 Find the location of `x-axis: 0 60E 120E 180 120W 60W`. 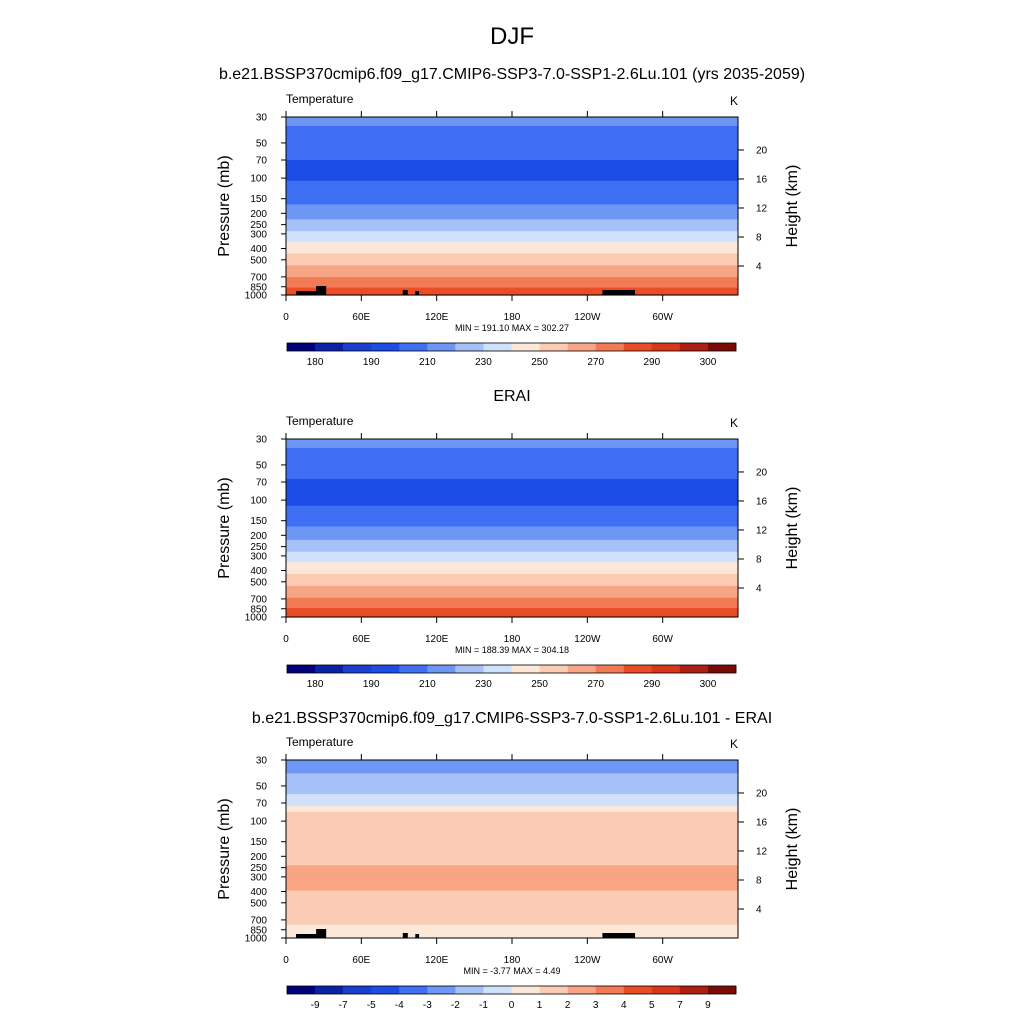

x-axis: 0 60E 120E 180 120W 60W is located at coordinates (478, 860).